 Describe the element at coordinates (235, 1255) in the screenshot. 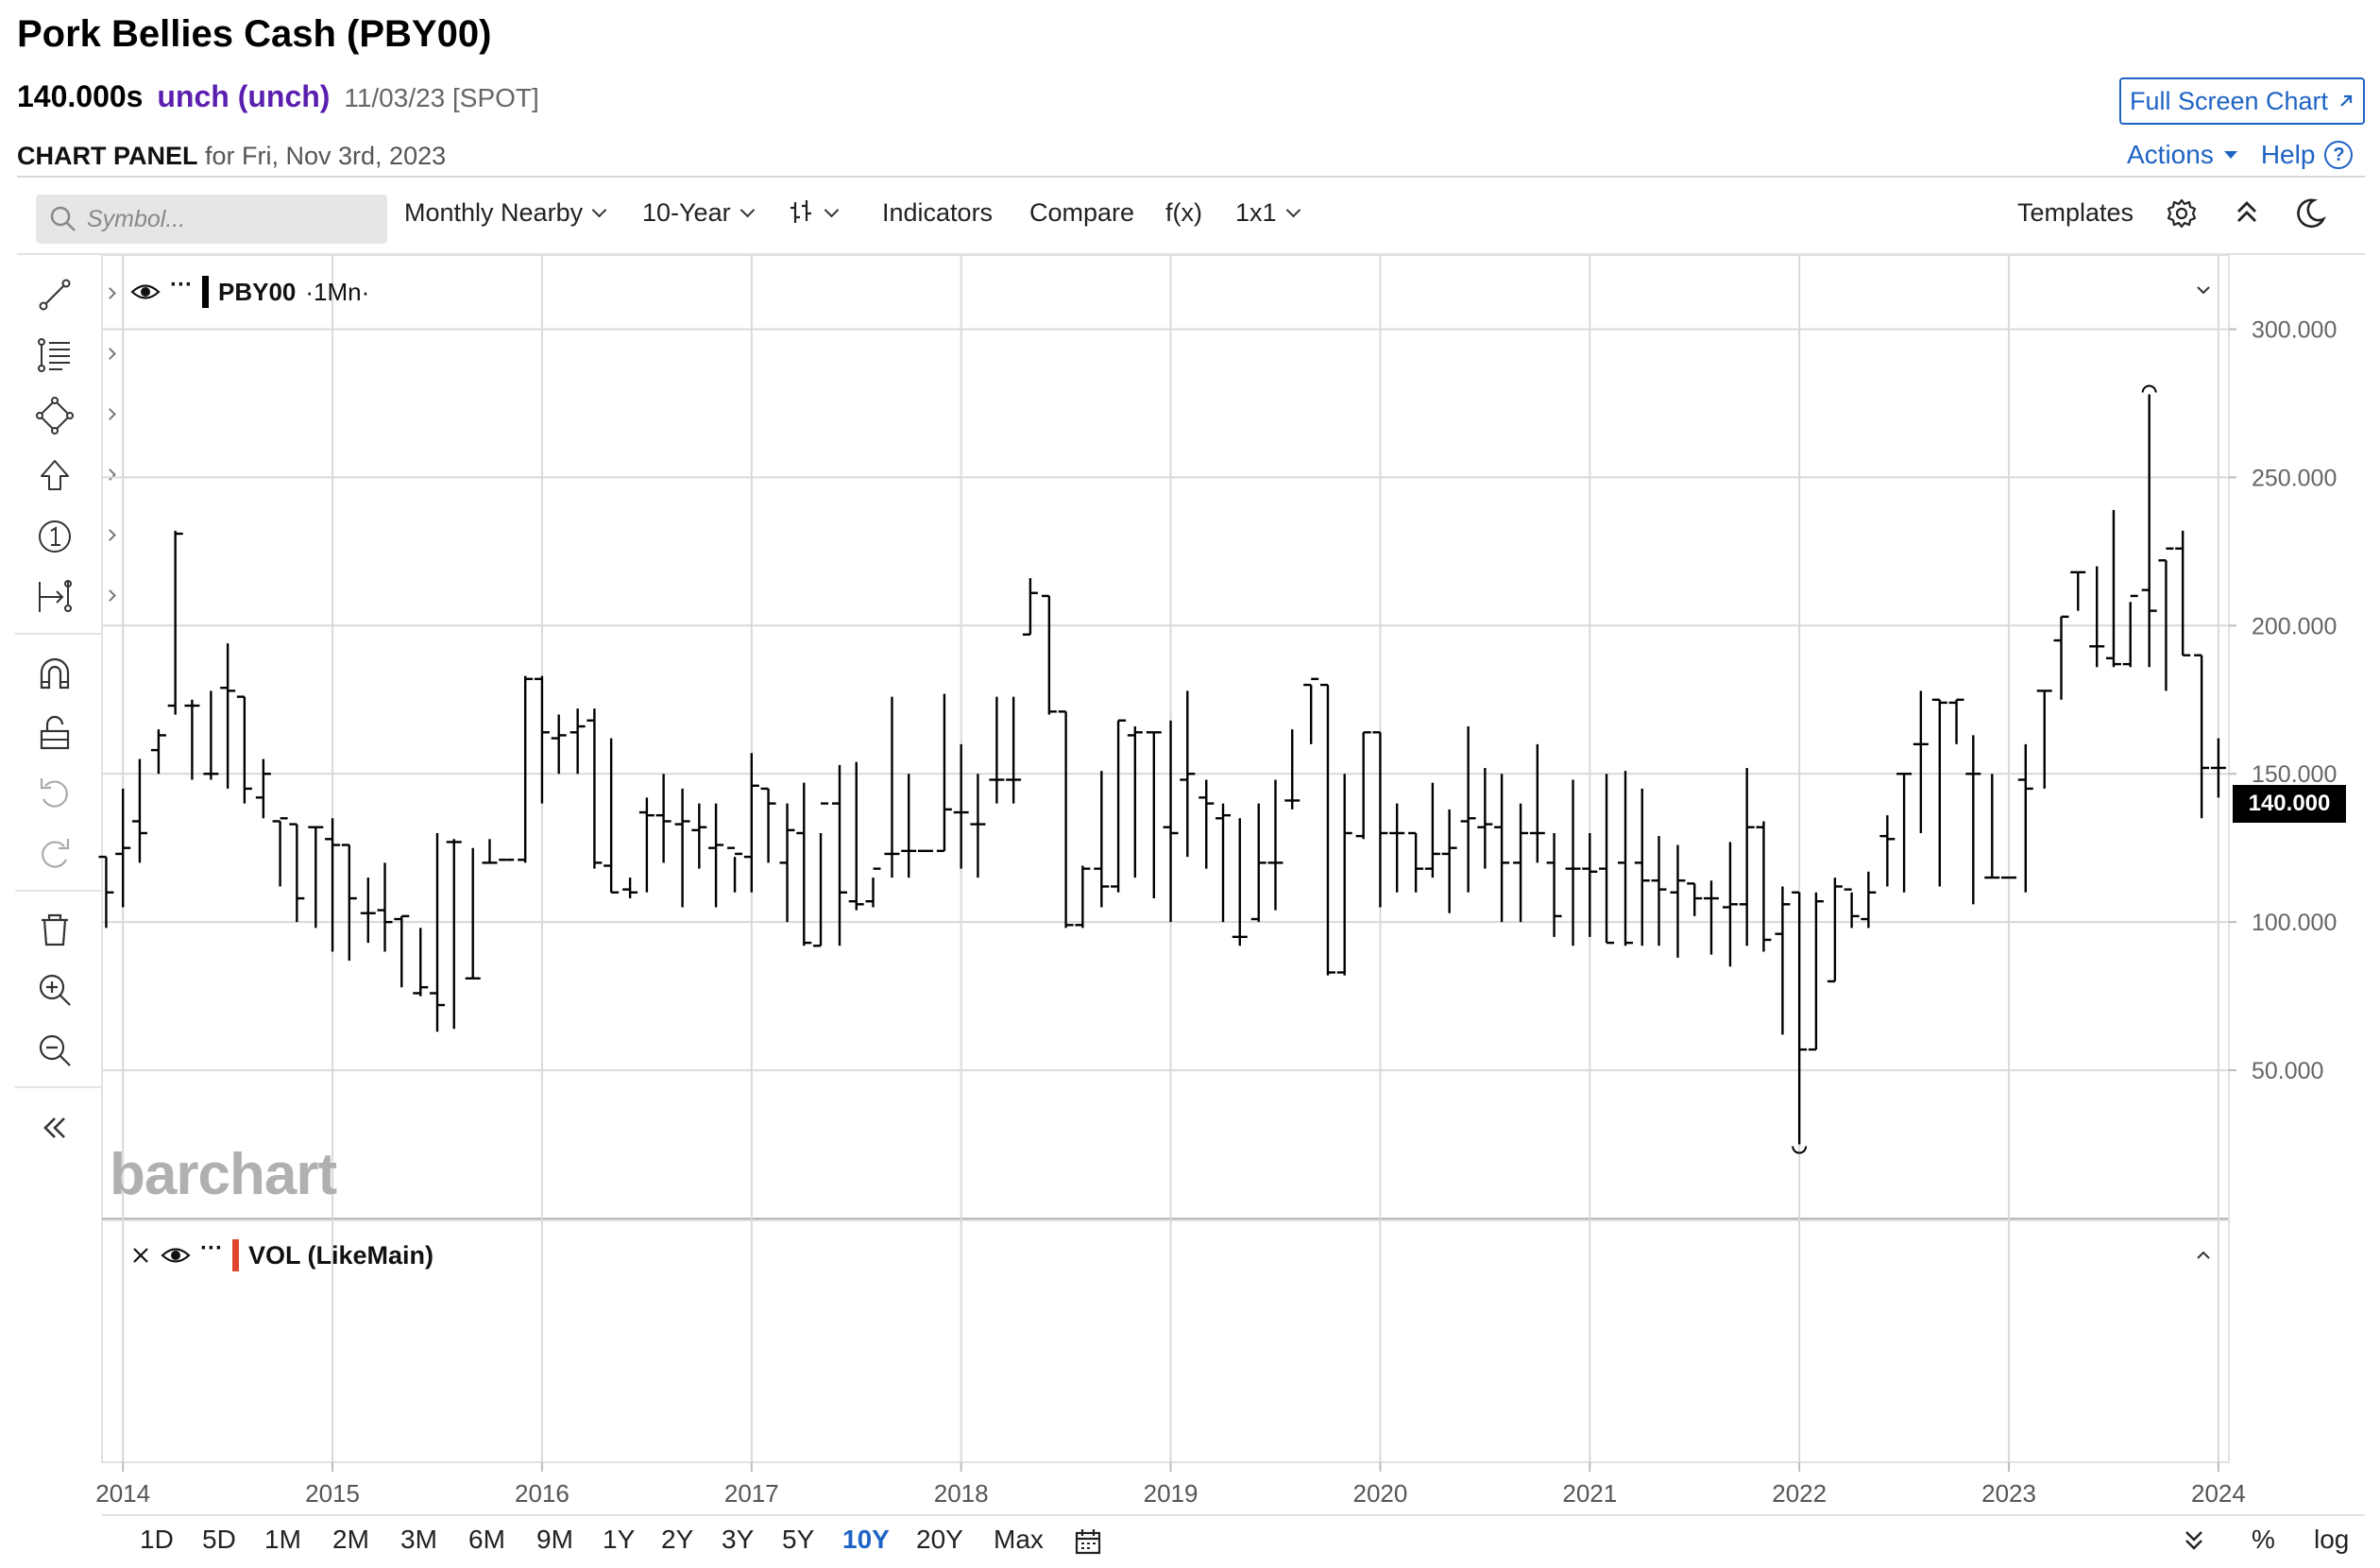

I see `volume-color-marker` at that location.